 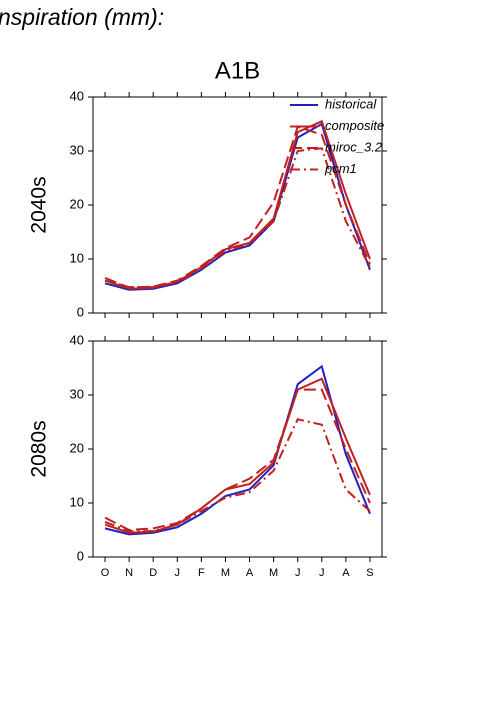 What do you see at coordinates (153, 573) in the screenshot?
I see `x-tick-label: D` at bounding box center [153, 573].